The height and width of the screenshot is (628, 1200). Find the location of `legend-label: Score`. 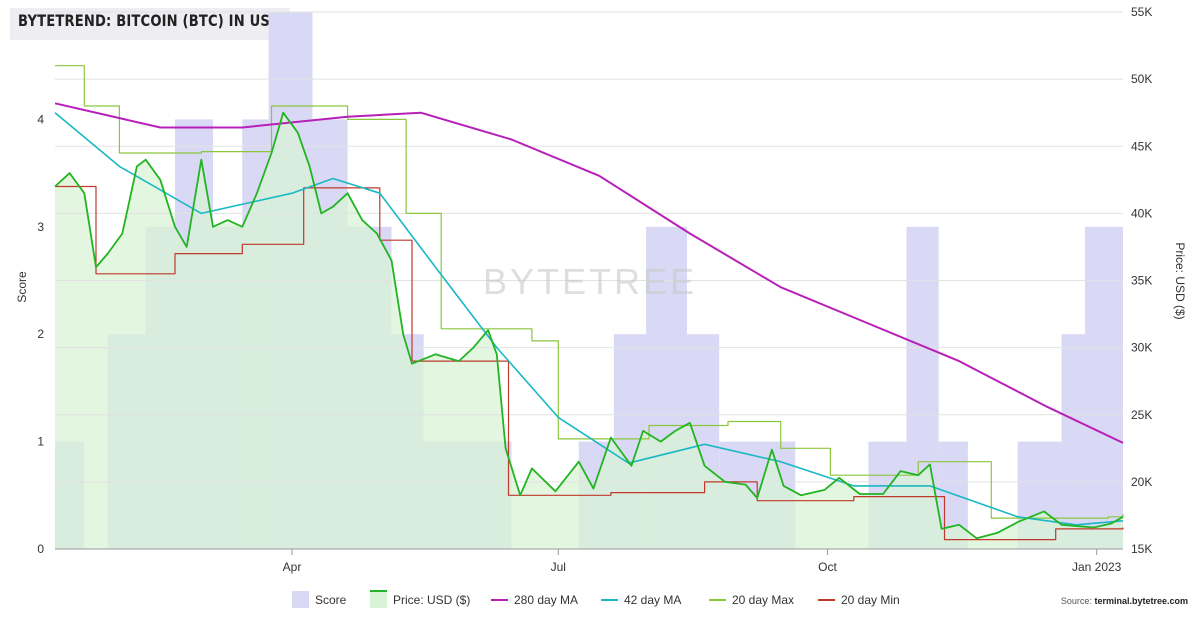

legend-label: Score is located at coordinates (331, 600).